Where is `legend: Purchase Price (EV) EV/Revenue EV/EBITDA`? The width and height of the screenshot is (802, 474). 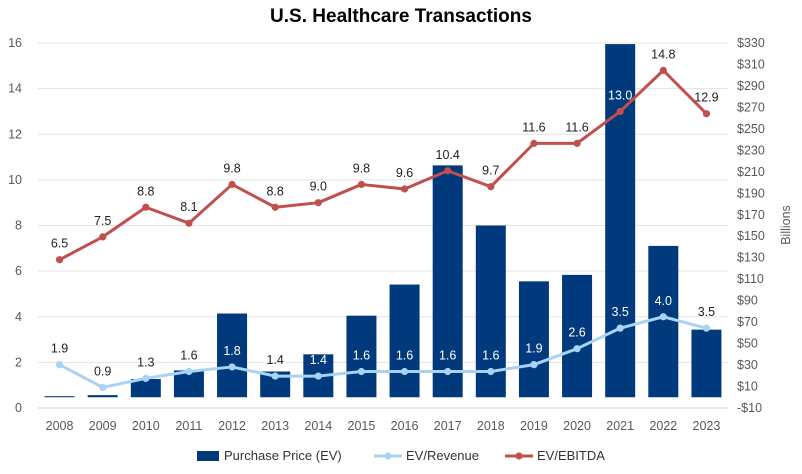
legend: Purchase Price (EV) EV/Revenue EV/EBITDA is located at coordinates (401, 455).